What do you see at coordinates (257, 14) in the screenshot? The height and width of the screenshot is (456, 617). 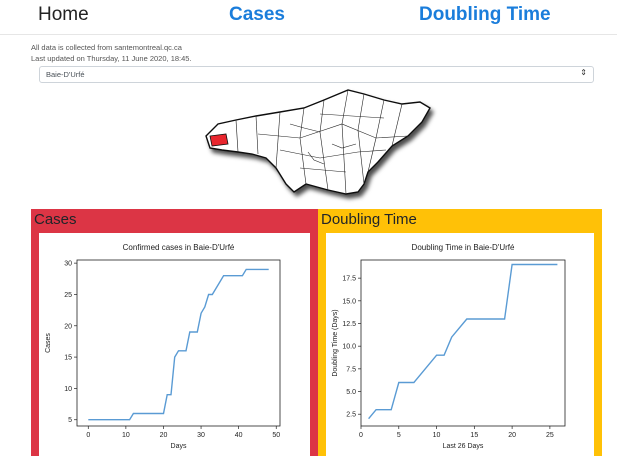 I see `nav-cases-link: Cases` at bounding box center [257, 14].